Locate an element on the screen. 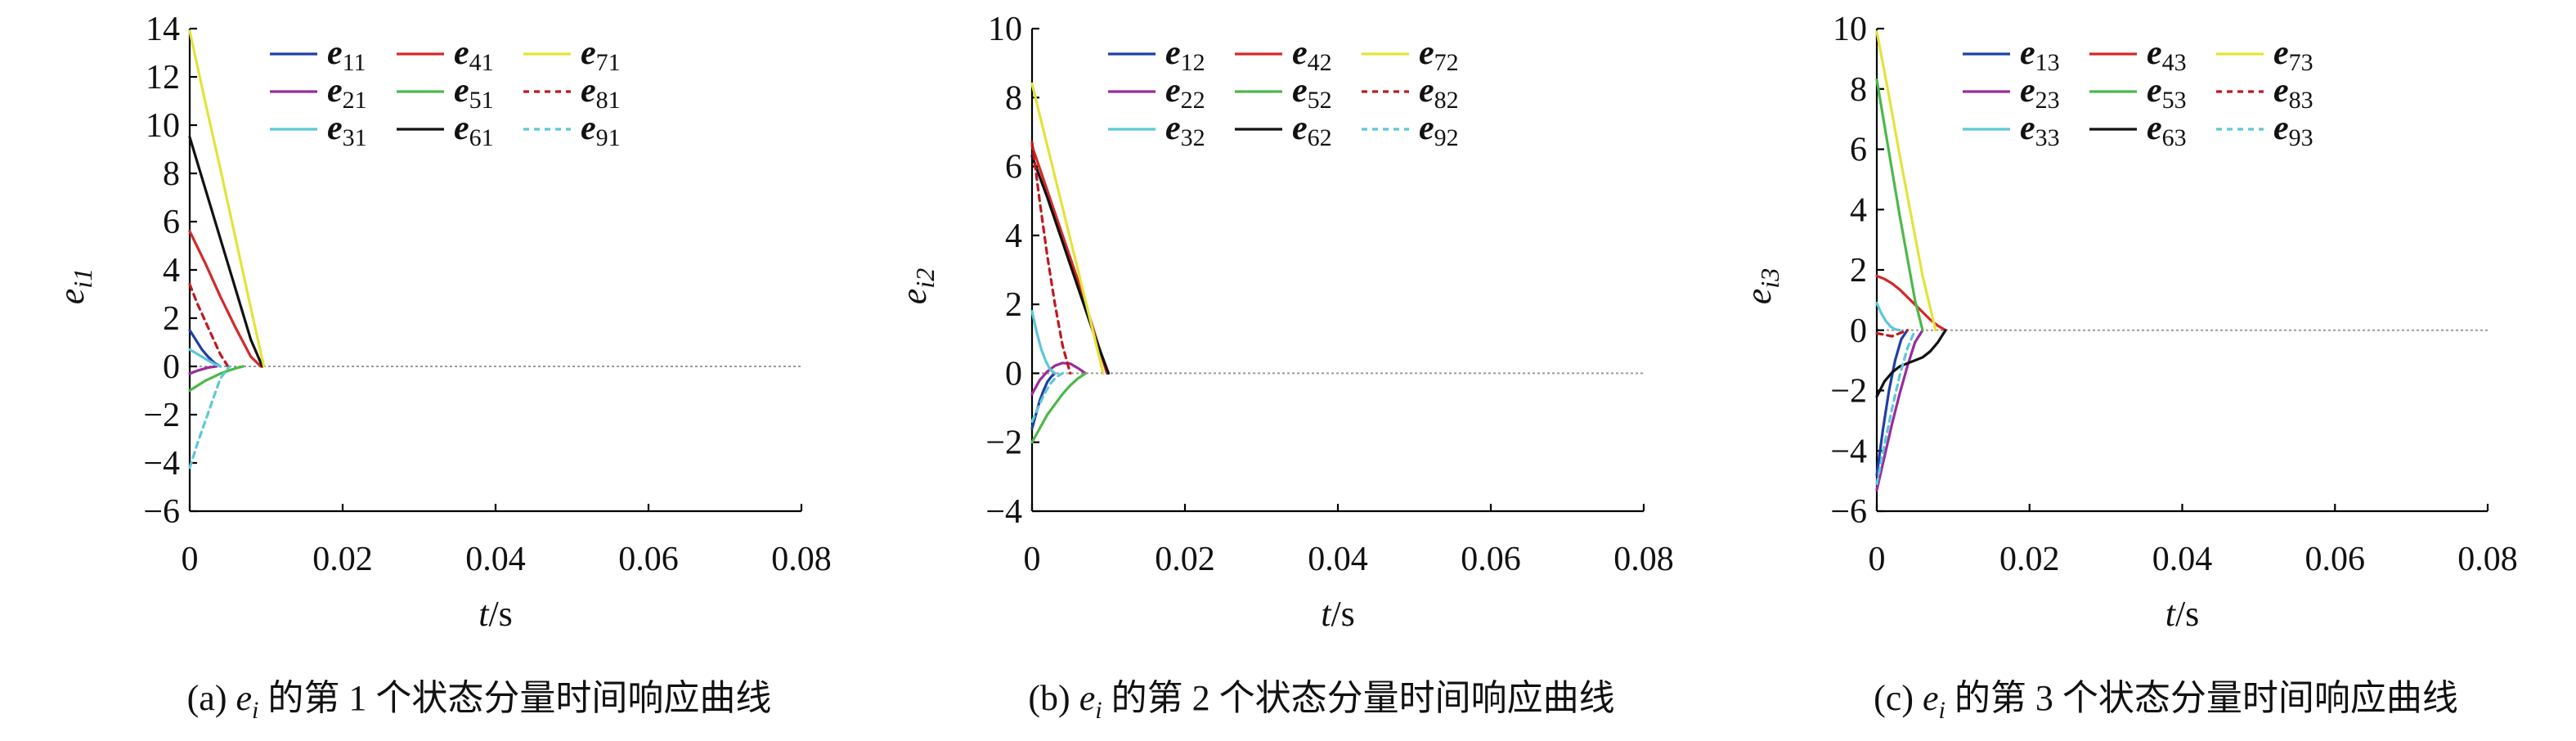 This screenshot has width=2576, height=741. y-tick-label: 6 is located at coordinates (171, 222).